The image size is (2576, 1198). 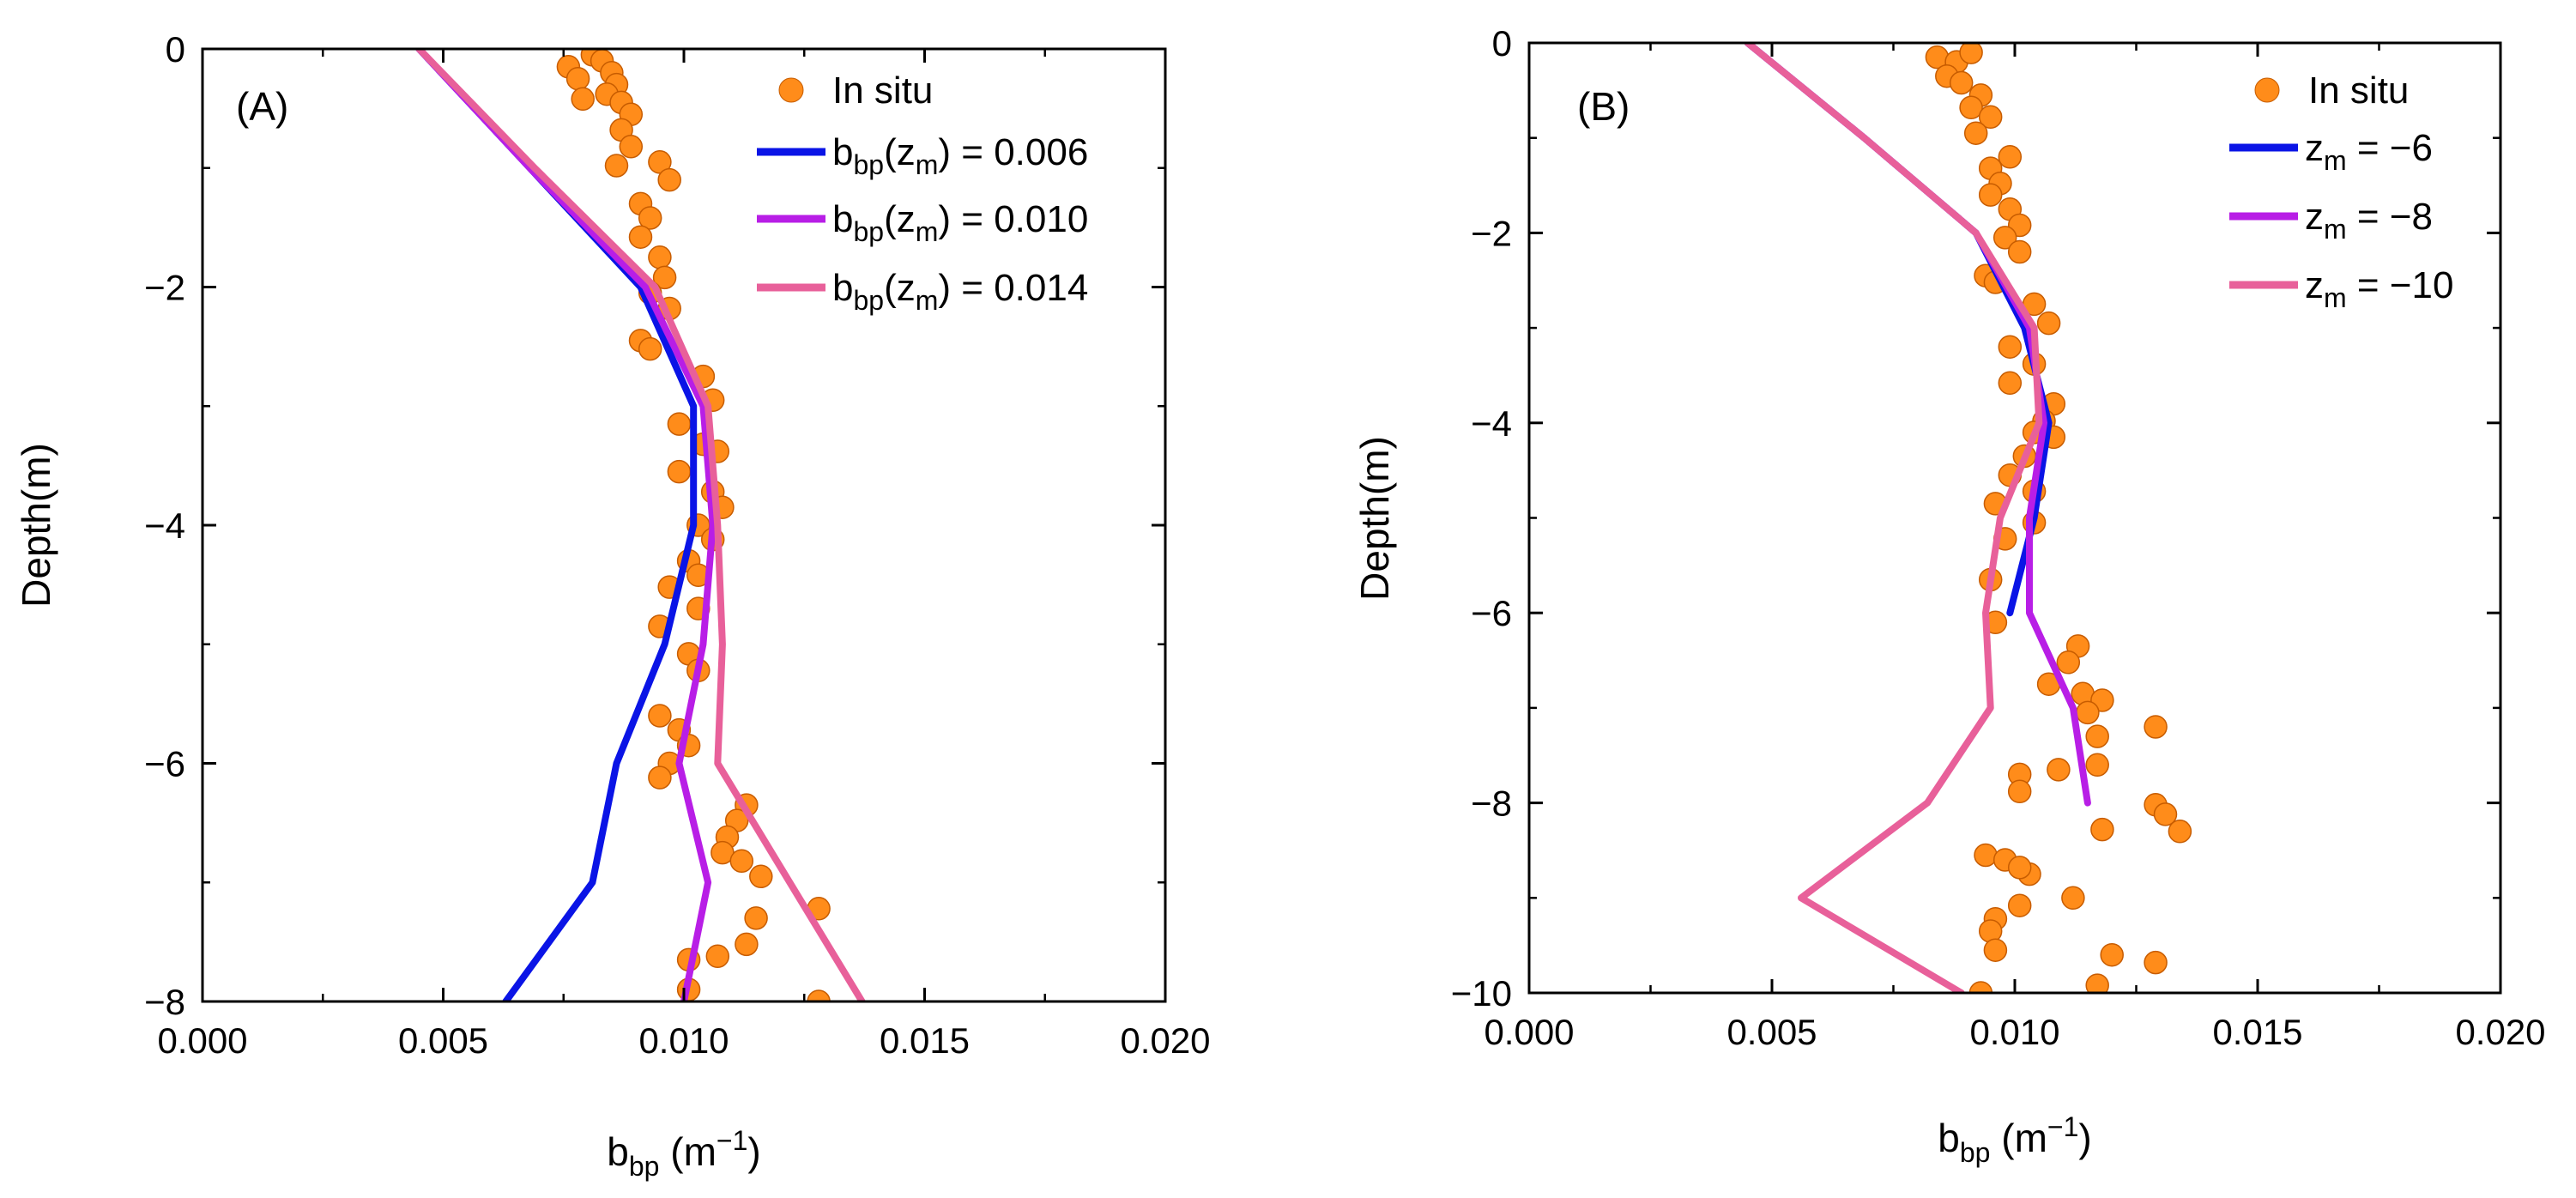 I want to click on panel-a-plot-area, so click(x=640, y=525).